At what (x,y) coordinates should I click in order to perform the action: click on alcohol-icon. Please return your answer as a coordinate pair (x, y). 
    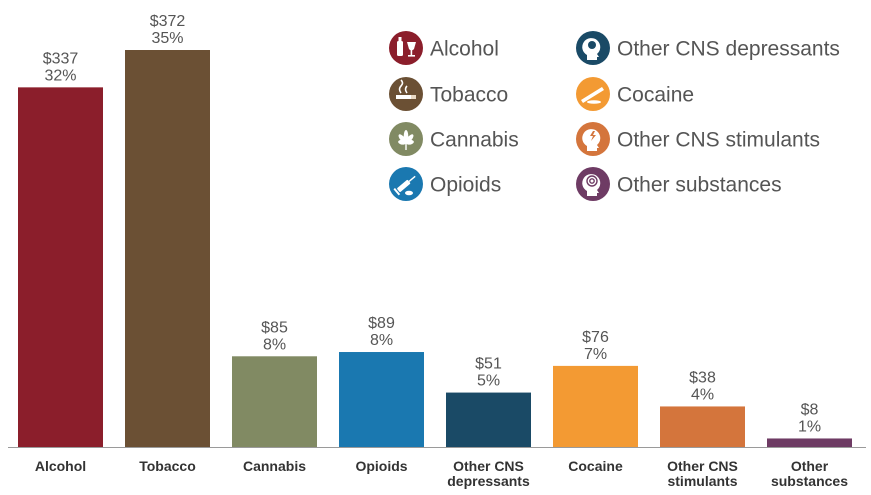
    Looking at the image, I should click on (406, 48).